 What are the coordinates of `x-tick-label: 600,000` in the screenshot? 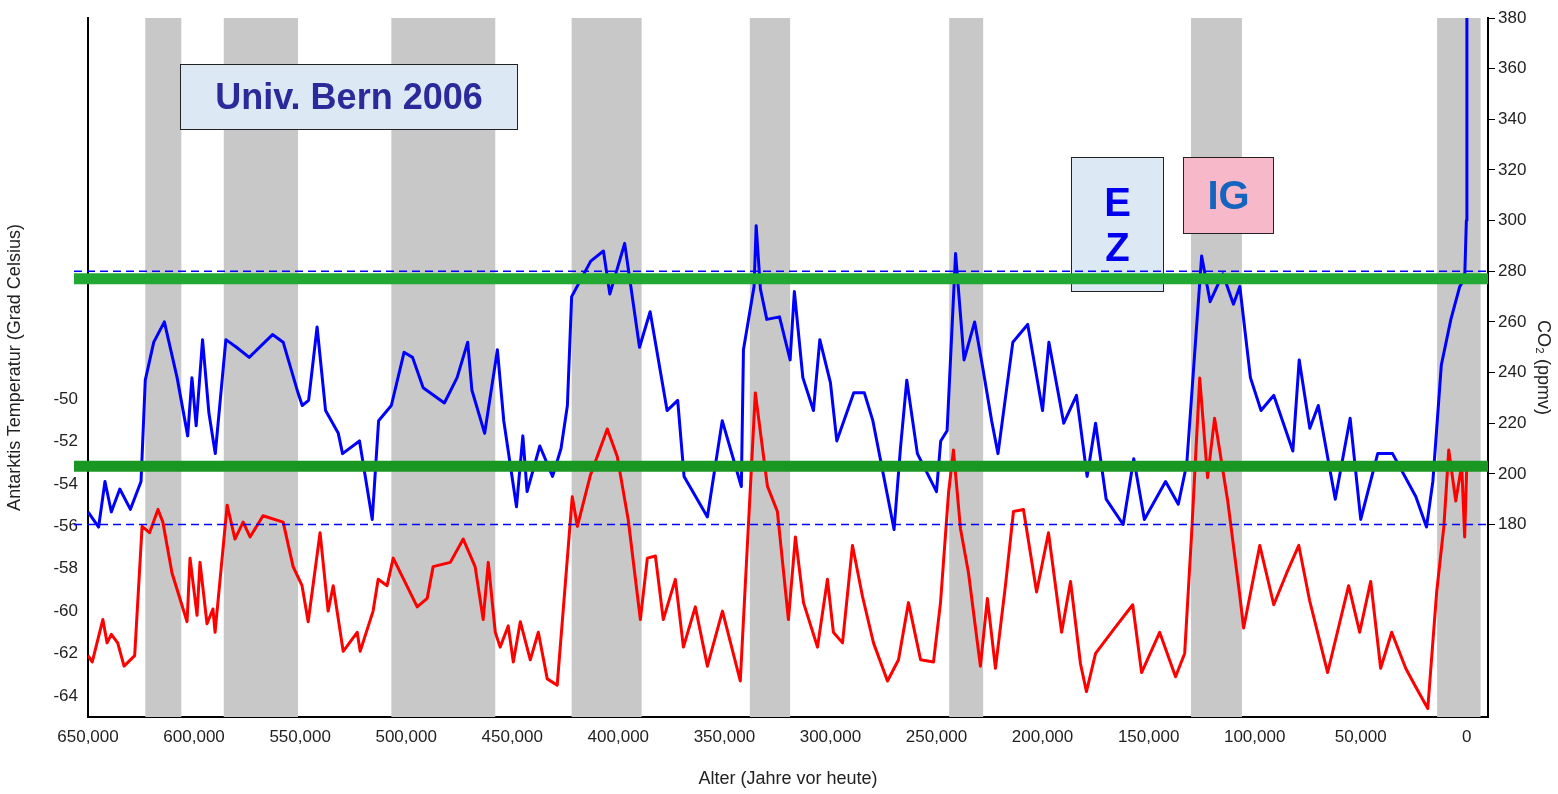 It's located at (194, 736).